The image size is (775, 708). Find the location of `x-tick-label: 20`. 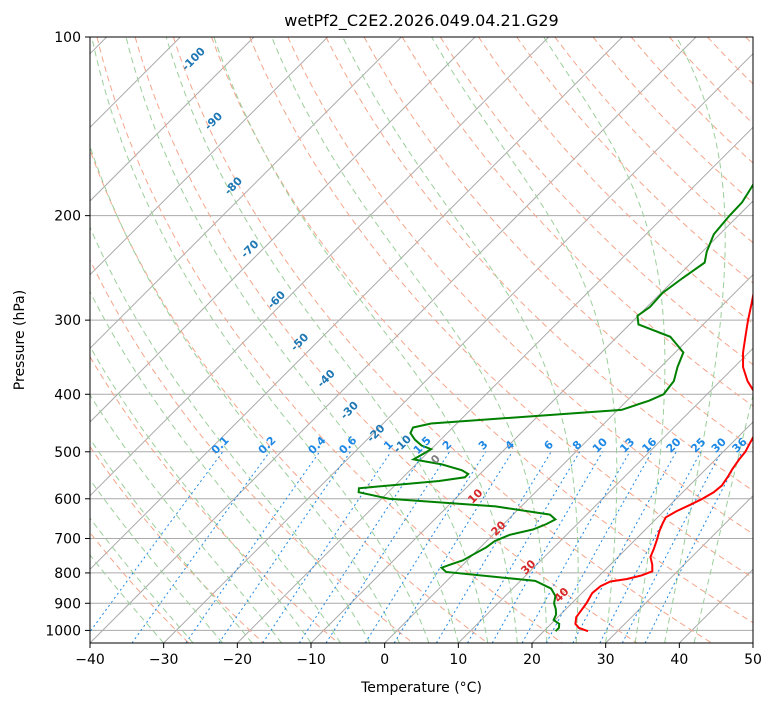

x-tick-label: 20 is located at coordinates (532, 660).